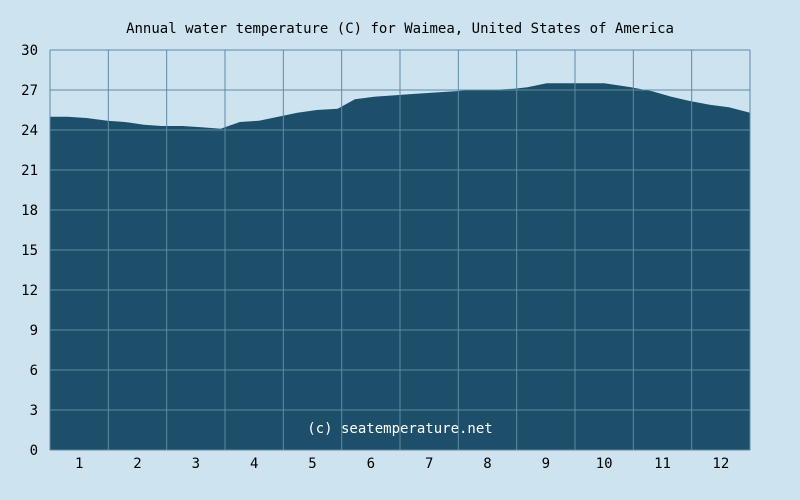 This screenshot has height=500, width=800. What do you see at coordinates (487, 464) in the screenshot?
I see `x-tick-label: 8` at bounding box center [487, 464].